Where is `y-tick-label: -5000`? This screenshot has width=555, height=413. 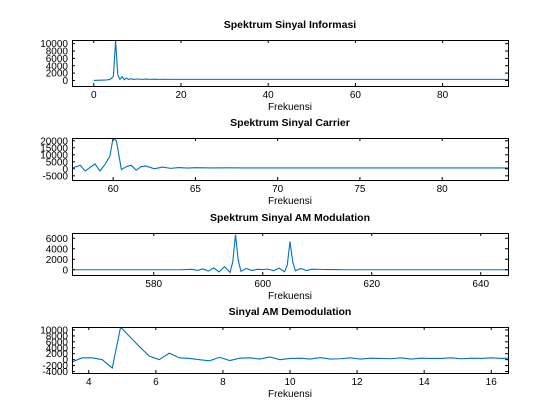
y-tick-label: -5000 is located at coordinates (55, 176).